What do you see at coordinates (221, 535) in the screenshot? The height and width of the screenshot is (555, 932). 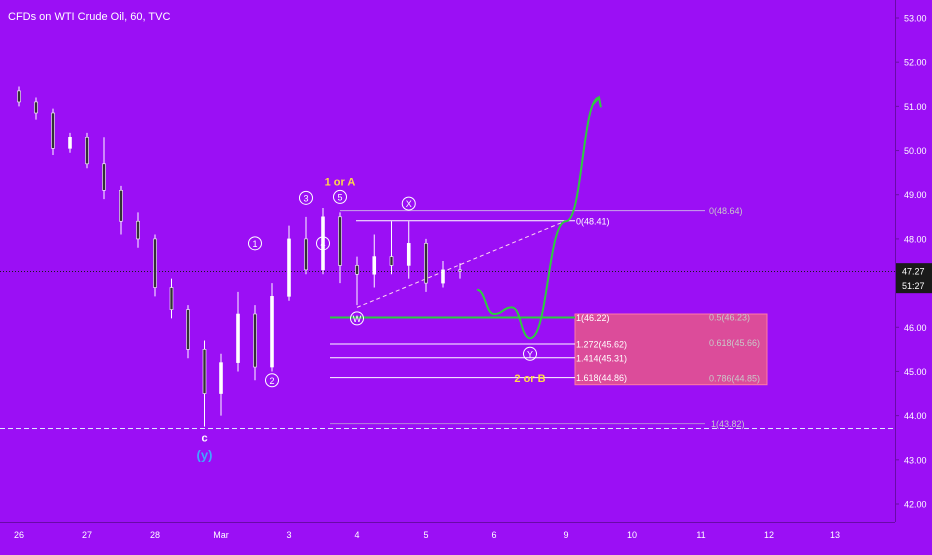 I see `x-tick-label: Mar` at bounding box center [221, 535].